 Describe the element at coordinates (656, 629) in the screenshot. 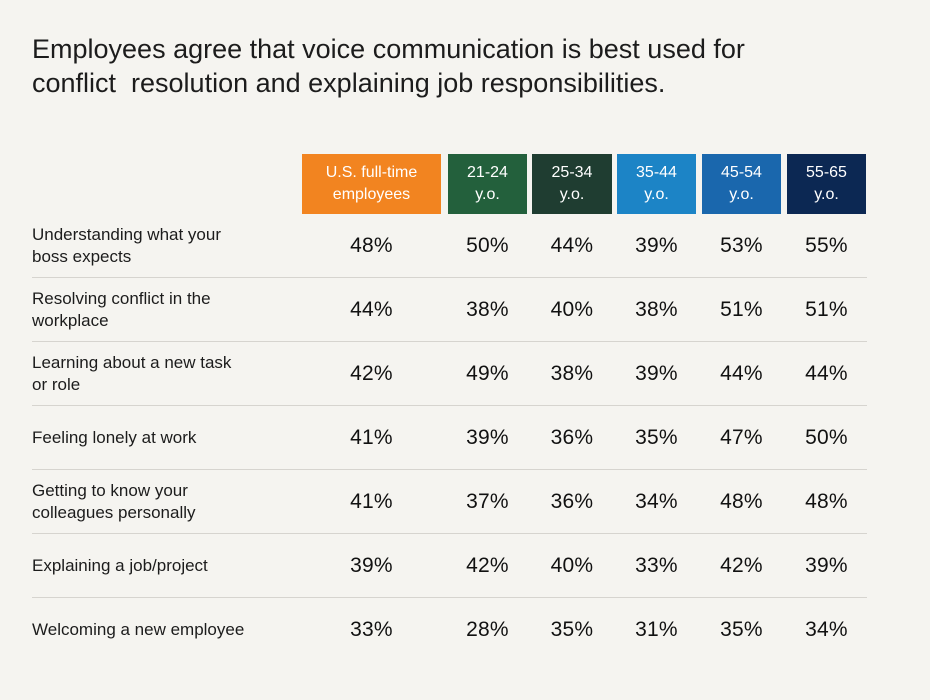

I see `table-cell-value: 31%` at that location.